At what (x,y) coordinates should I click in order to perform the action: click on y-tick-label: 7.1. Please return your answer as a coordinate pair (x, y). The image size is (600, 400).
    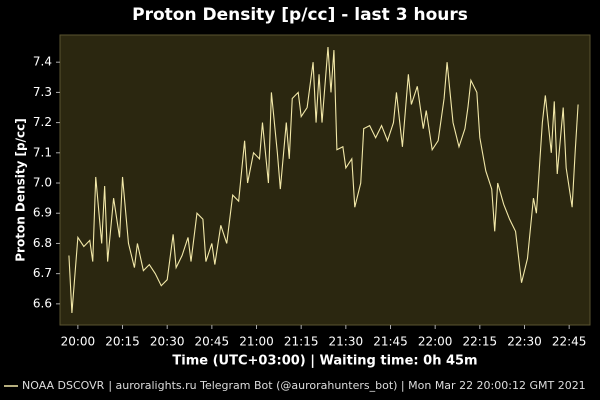
    Looking at the image, I should click on (42, 152).